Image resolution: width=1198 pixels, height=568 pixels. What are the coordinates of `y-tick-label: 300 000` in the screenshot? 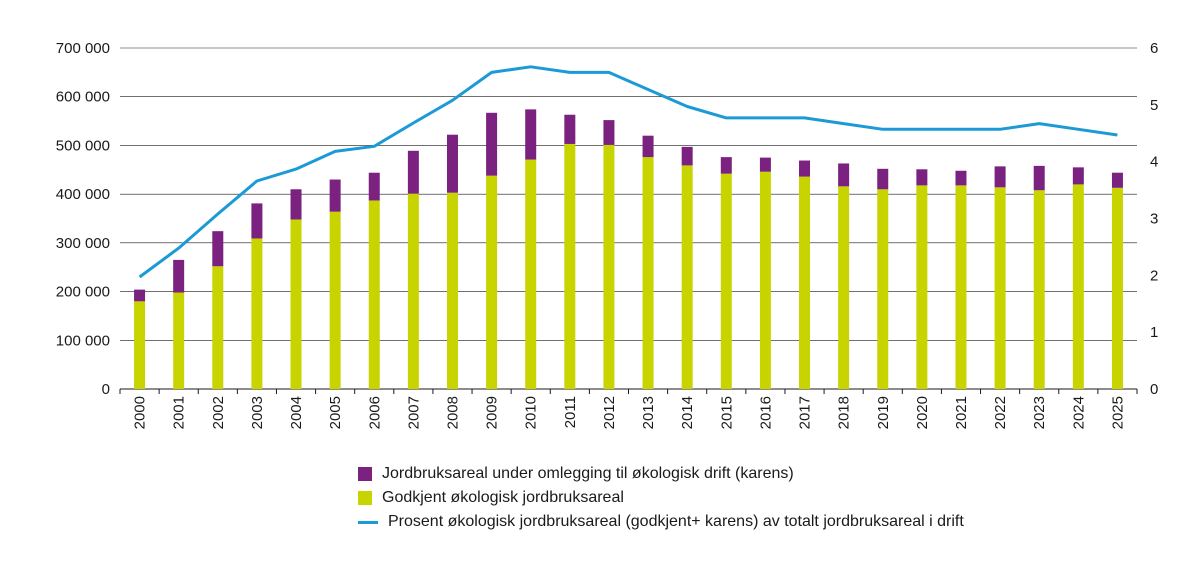 It's located at (83, 243).